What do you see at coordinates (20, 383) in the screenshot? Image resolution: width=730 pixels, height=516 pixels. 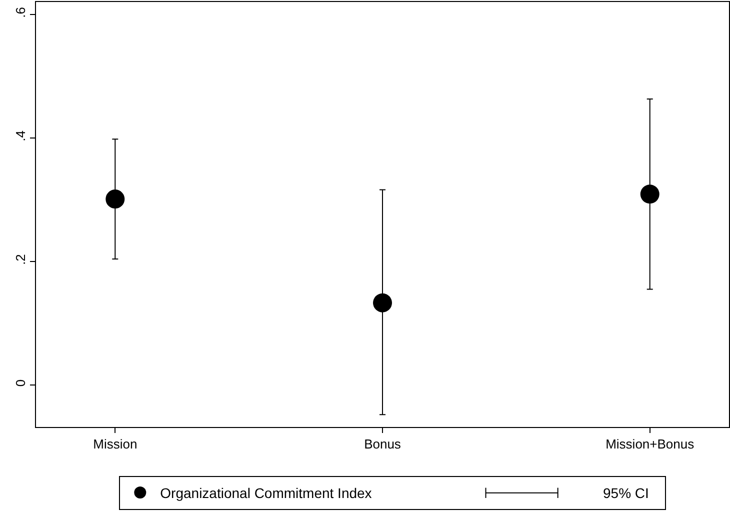 I see `y-tick-label: 0` at bounding box center [20, 383].